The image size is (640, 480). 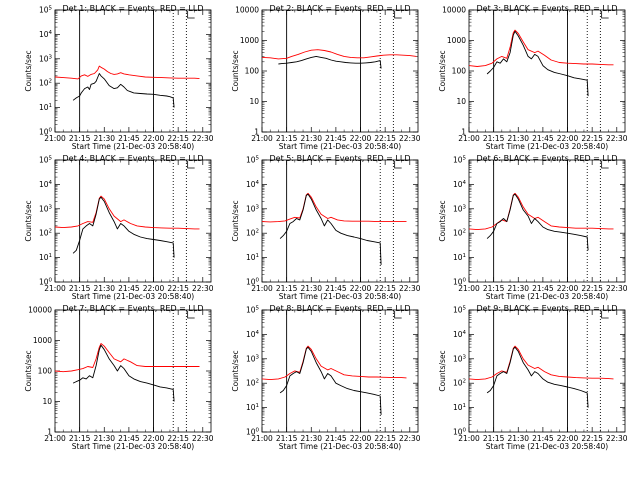 I want to click on panel-title: Det 2: BLACK = Events, RED = LLD, so click(x=340, y=8).